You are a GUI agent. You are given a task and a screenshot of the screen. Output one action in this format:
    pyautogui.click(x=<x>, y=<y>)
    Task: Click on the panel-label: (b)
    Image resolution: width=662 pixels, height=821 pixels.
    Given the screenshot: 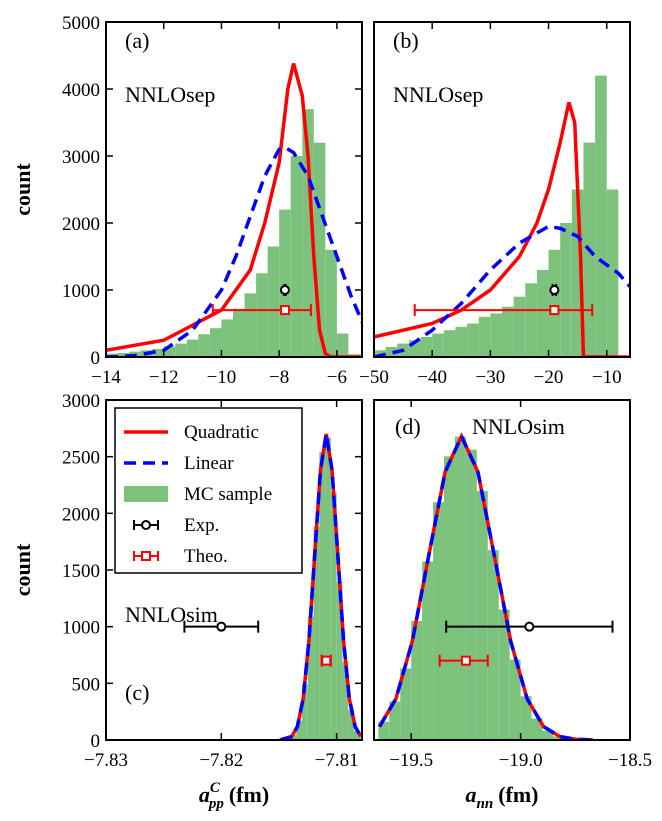 What is the action you would take?
    pyautogui.click(x=406, y=40)
    